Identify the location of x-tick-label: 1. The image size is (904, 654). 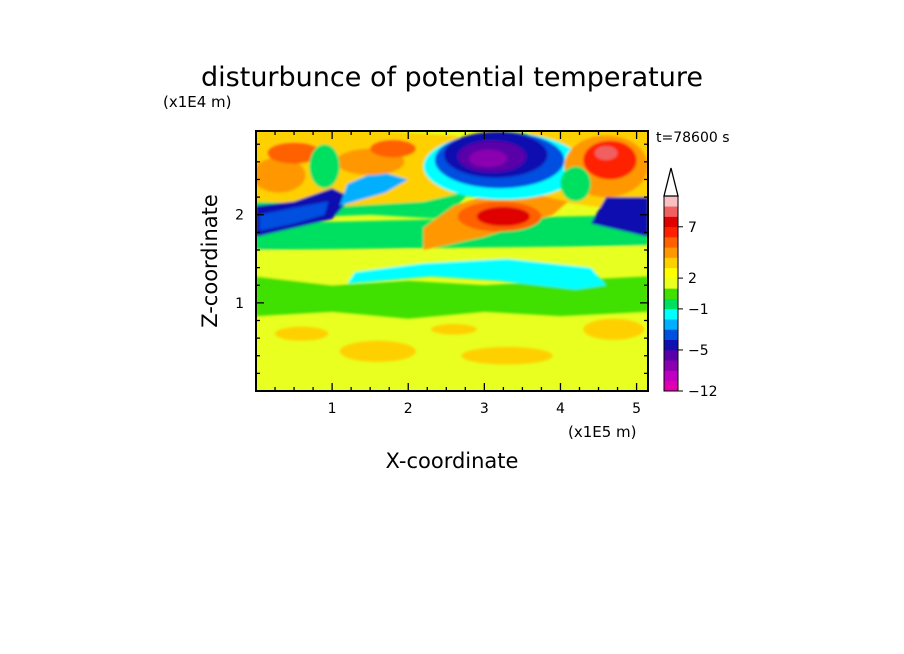
(332, 409).